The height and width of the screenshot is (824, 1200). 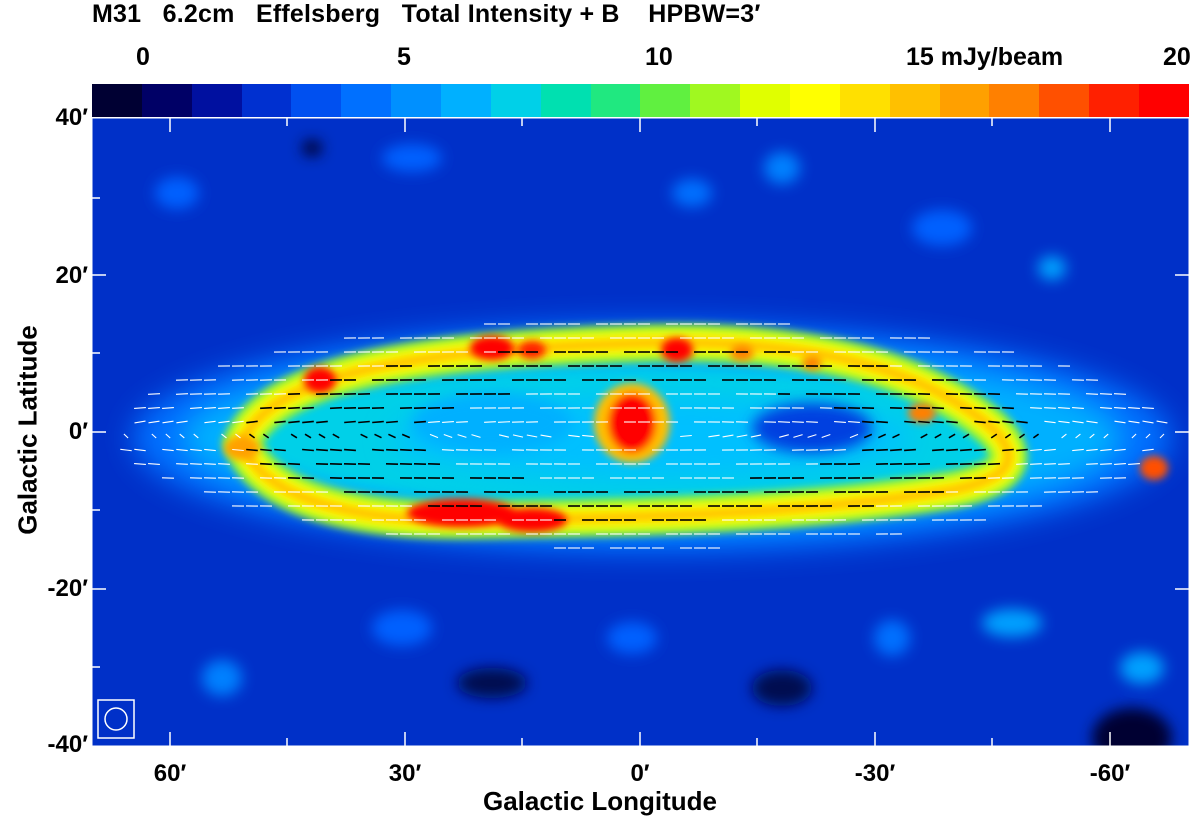 What do you see at coordinates (71, 117) in the screenshot?
I see `ytick-40: 40′` at bounding box center [71, 117].